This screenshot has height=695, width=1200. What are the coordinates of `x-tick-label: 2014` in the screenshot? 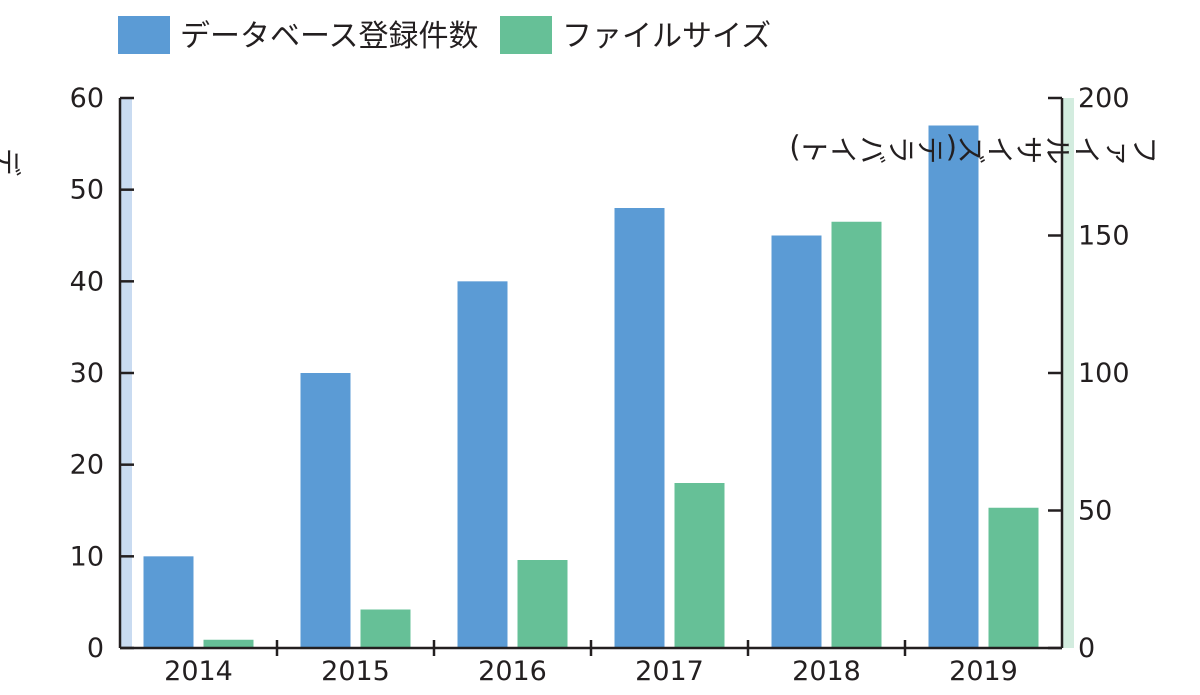 It's located at (198, 671).